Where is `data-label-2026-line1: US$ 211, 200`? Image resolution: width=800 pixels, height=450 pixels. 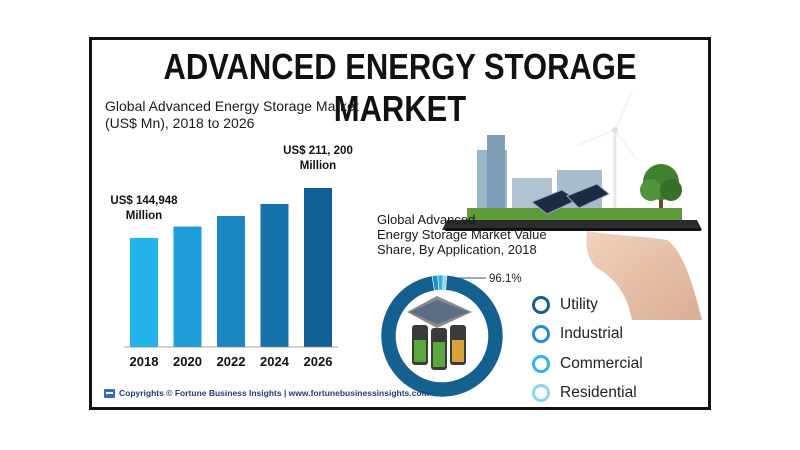
data-label-2026-line1: US$ 211, 200 is located at coordinates (318, 151).